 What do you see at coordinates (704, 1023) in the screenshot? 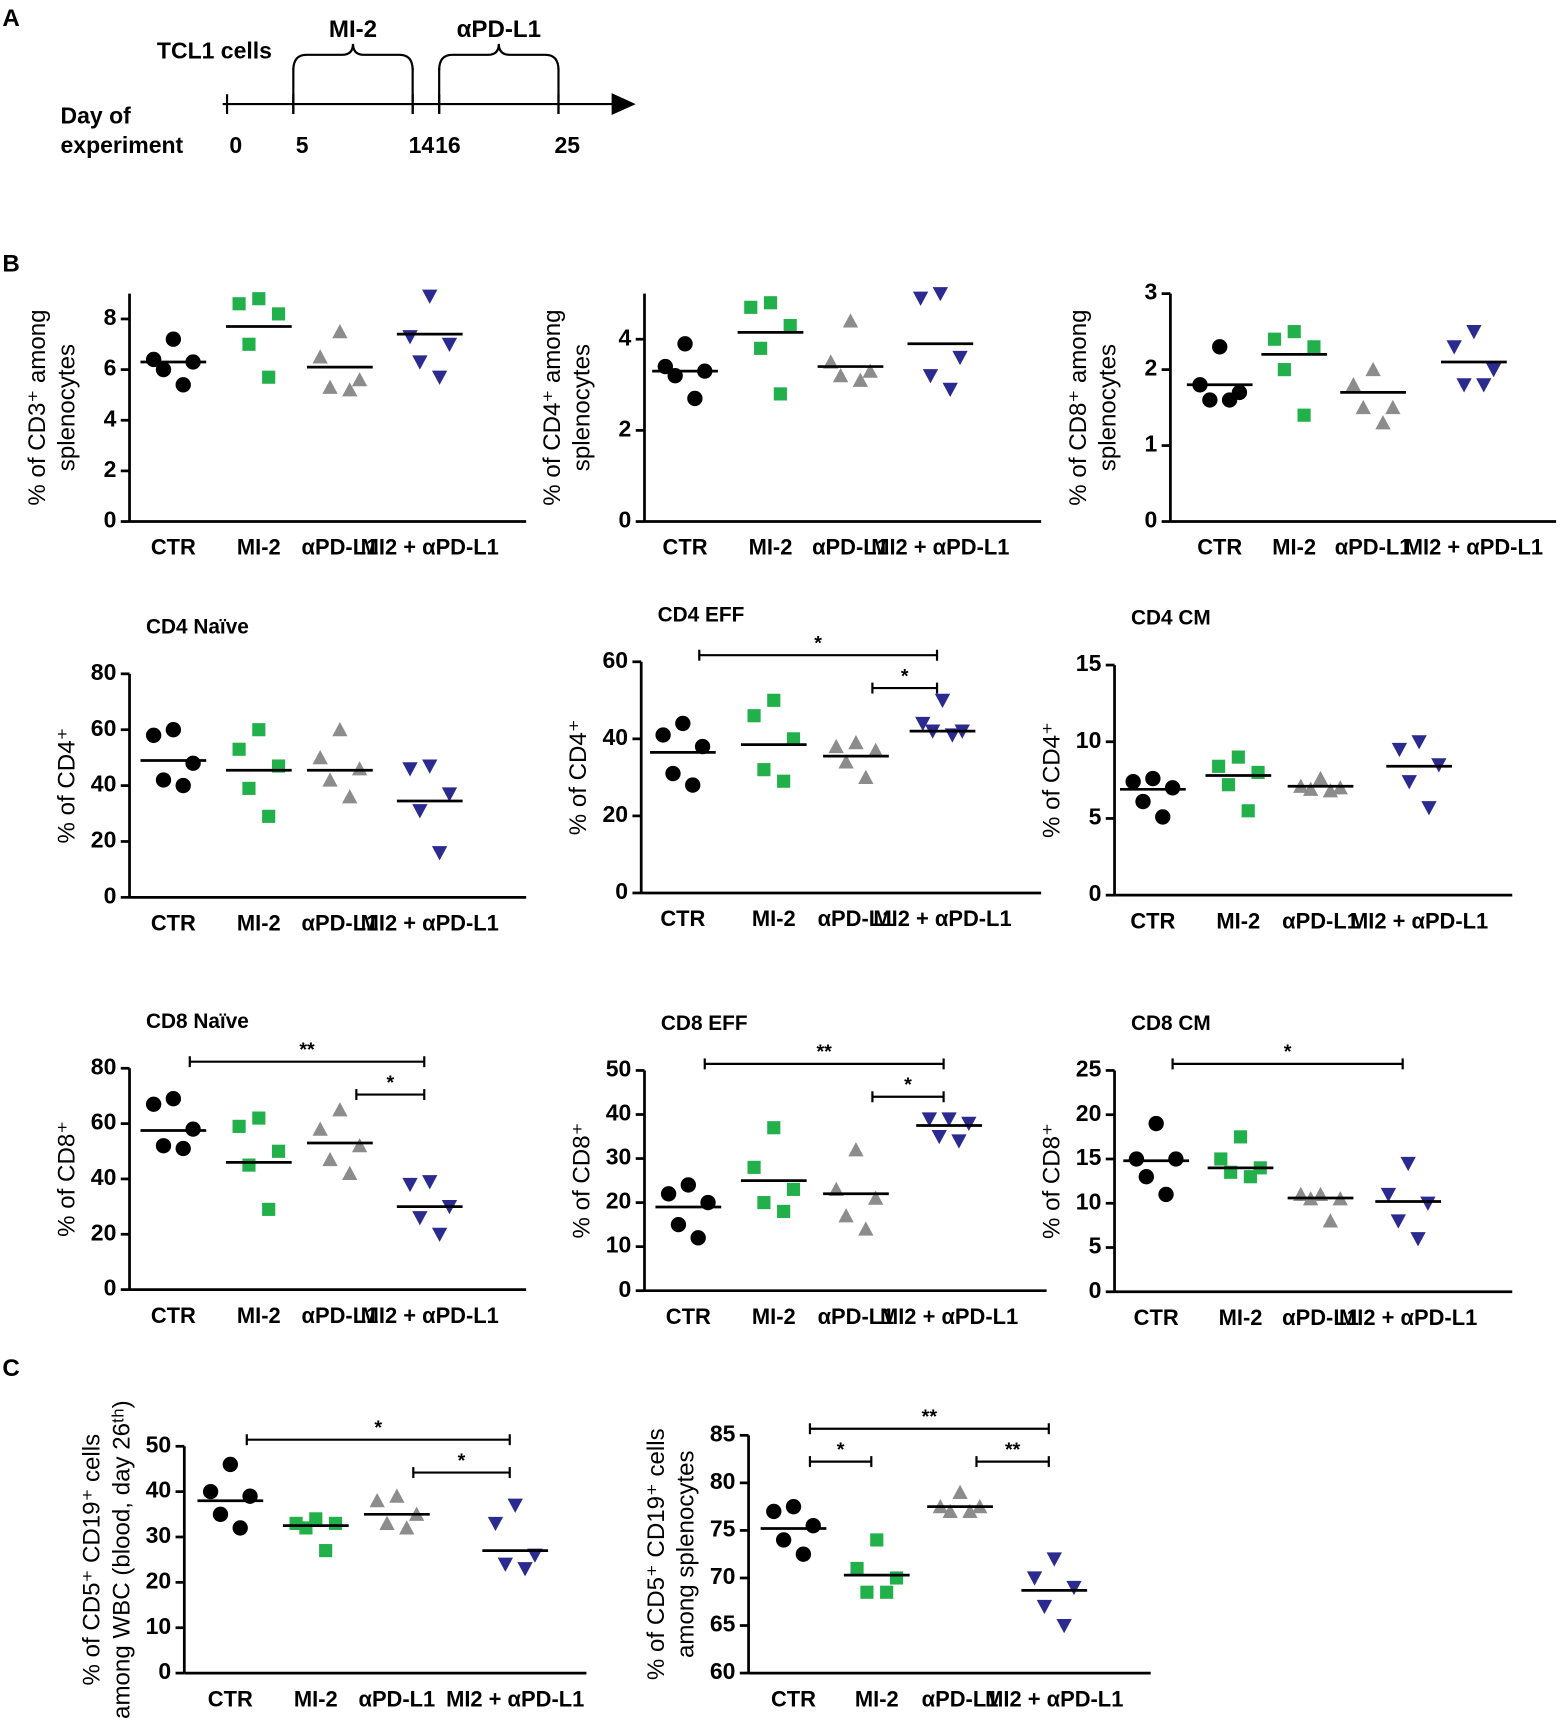
I see `chart-title: CD8 EFF` at bounding box center [704, 1023].